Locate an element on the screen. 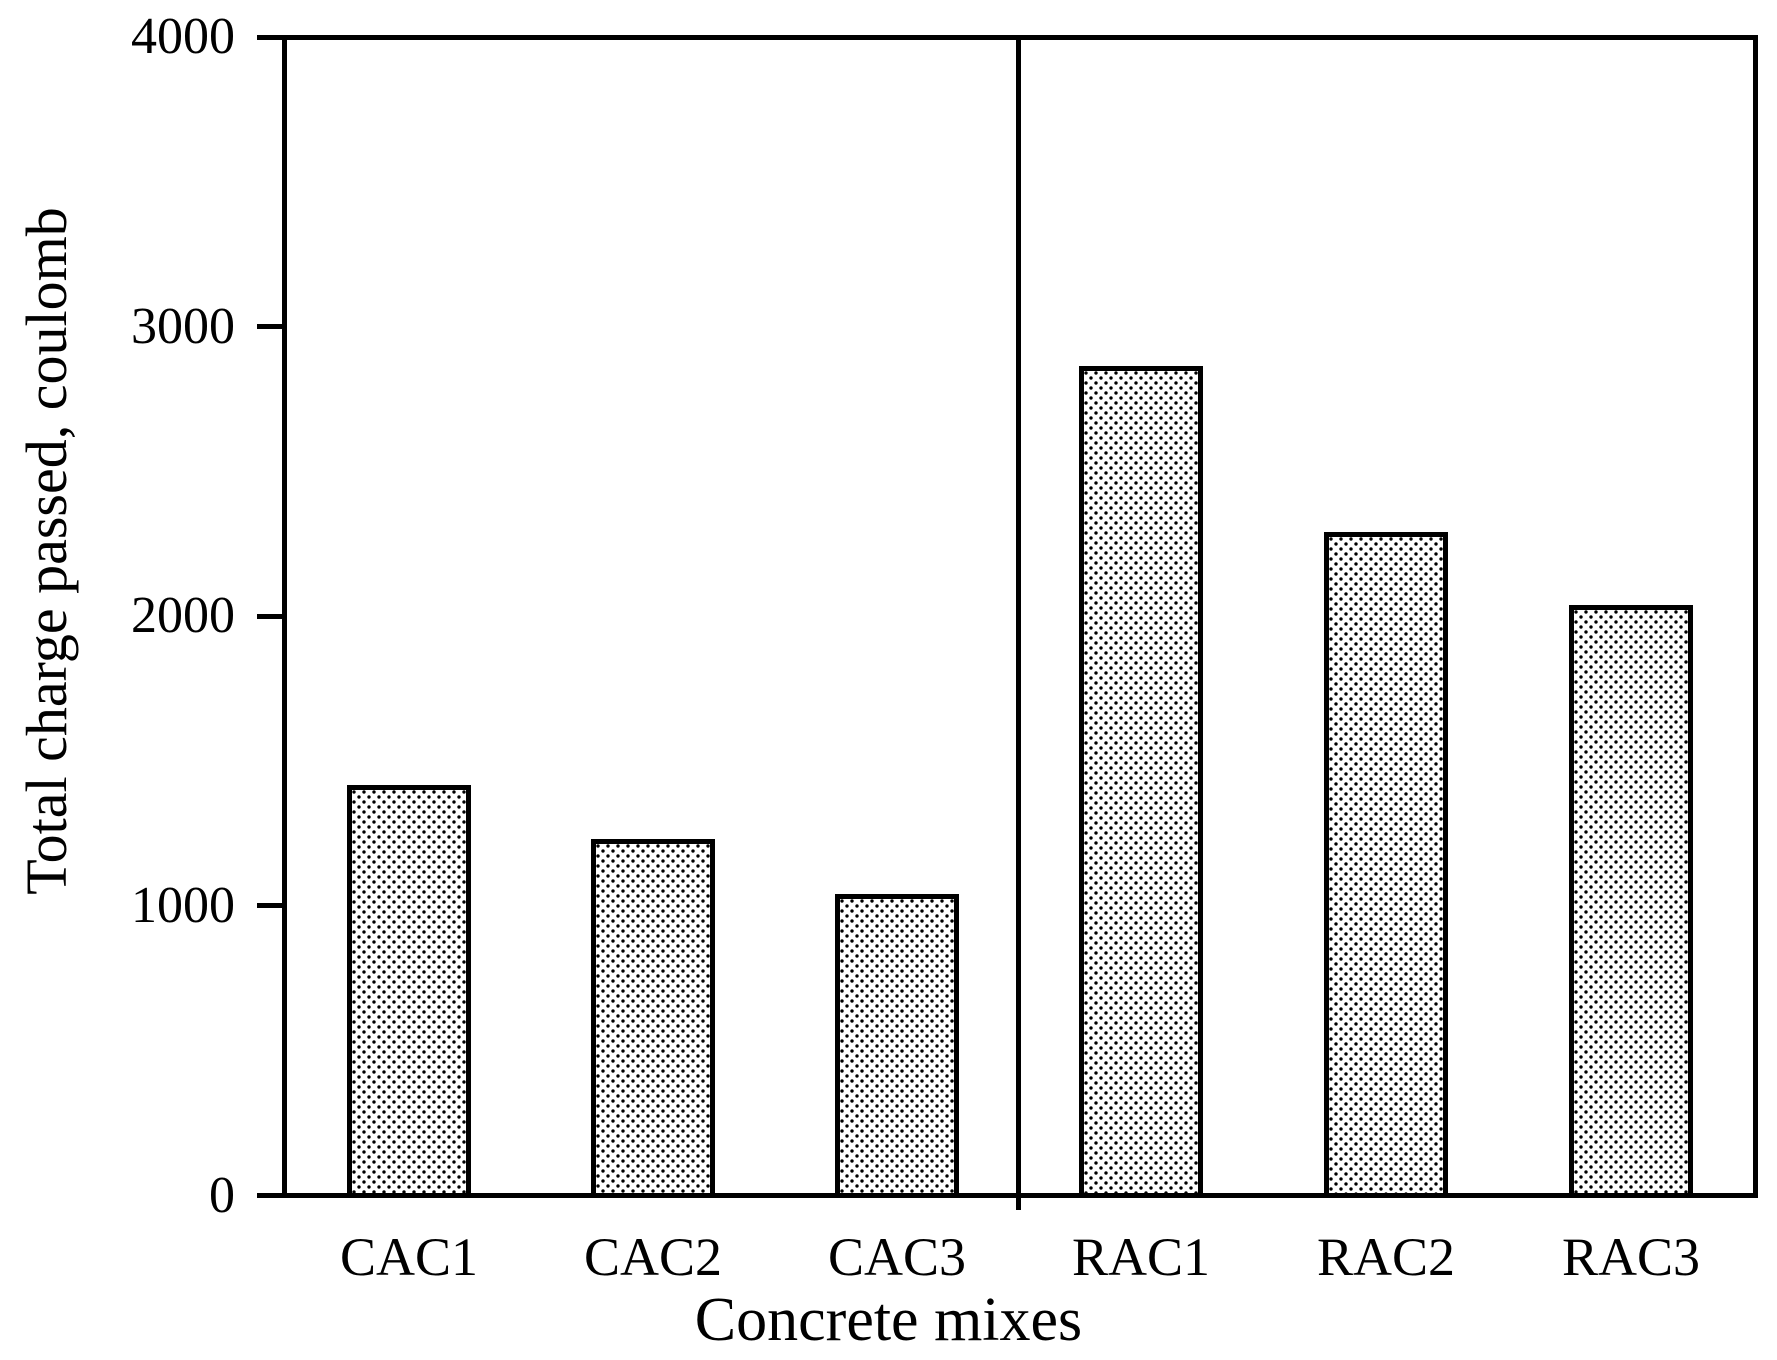  bar-CAC1 is located at coordinates (409, 989).